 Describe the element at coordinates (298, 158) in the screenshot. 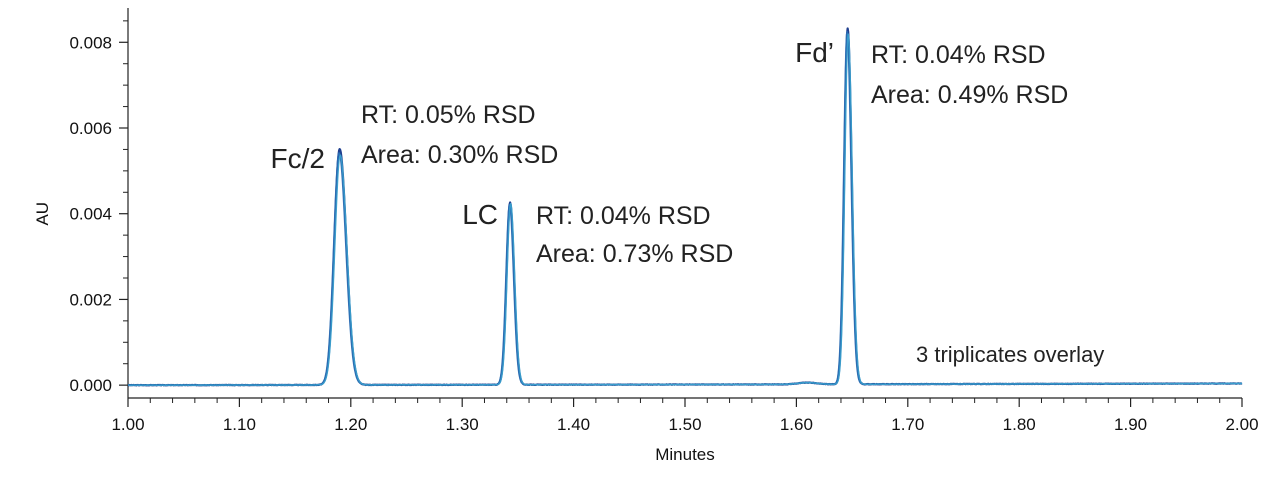

I see `peak-name-label: Fc/2` at that location.